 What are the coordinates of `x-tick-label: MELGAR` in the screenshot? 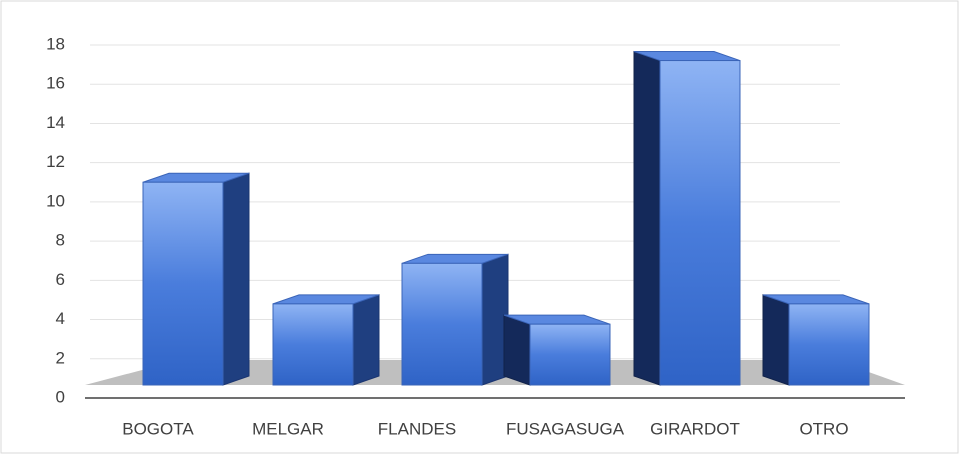 It's located at (288, 428).